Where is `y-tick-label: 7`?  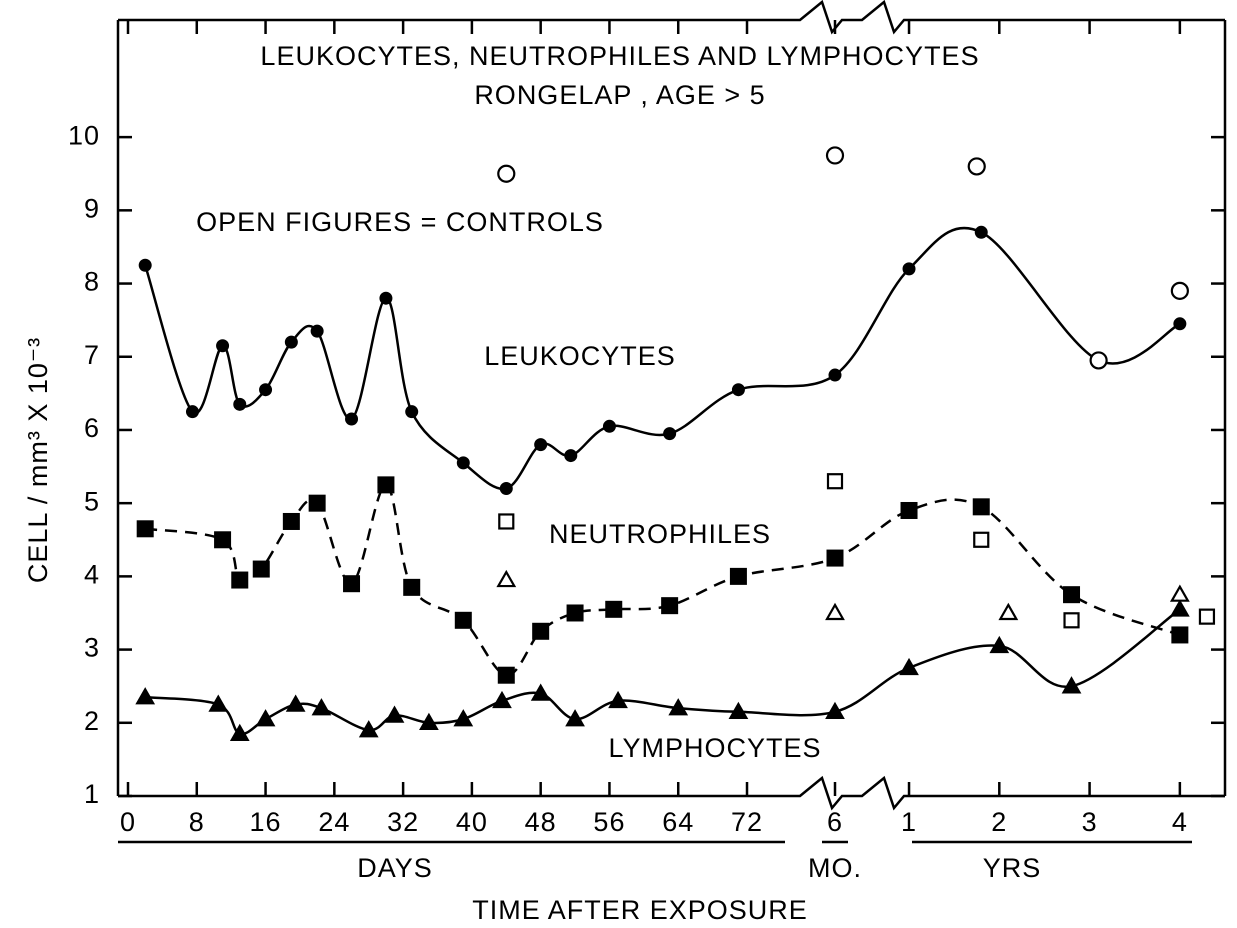 y-tick-label: 7 is located at coordinates (92, 355).